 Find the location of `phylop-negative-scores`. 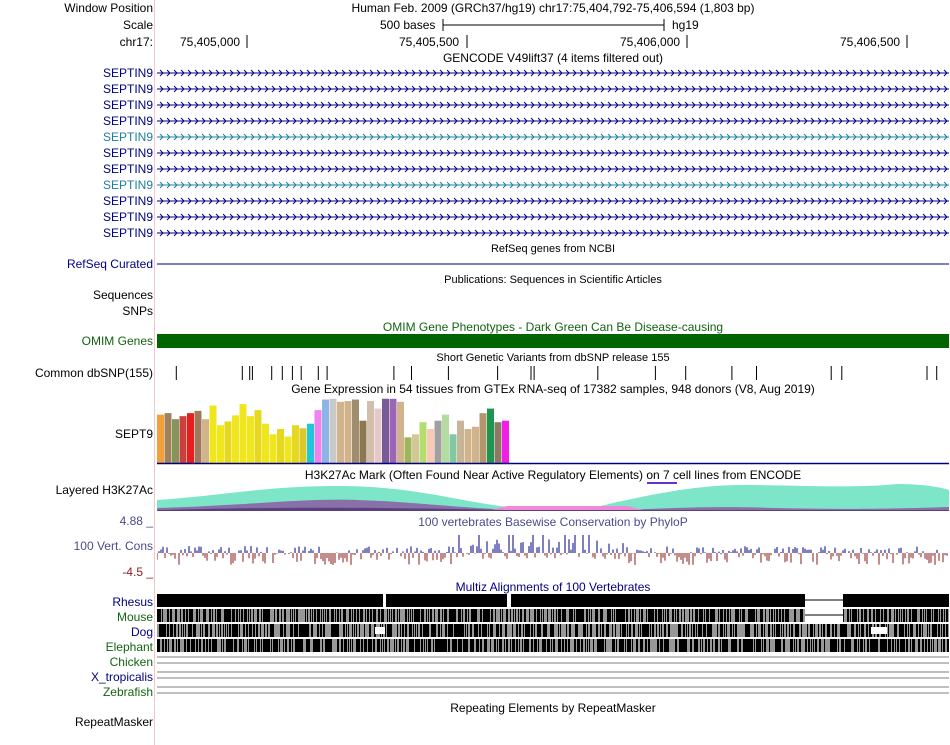

phylop-negative-scores is located at coordinates (552, 559).